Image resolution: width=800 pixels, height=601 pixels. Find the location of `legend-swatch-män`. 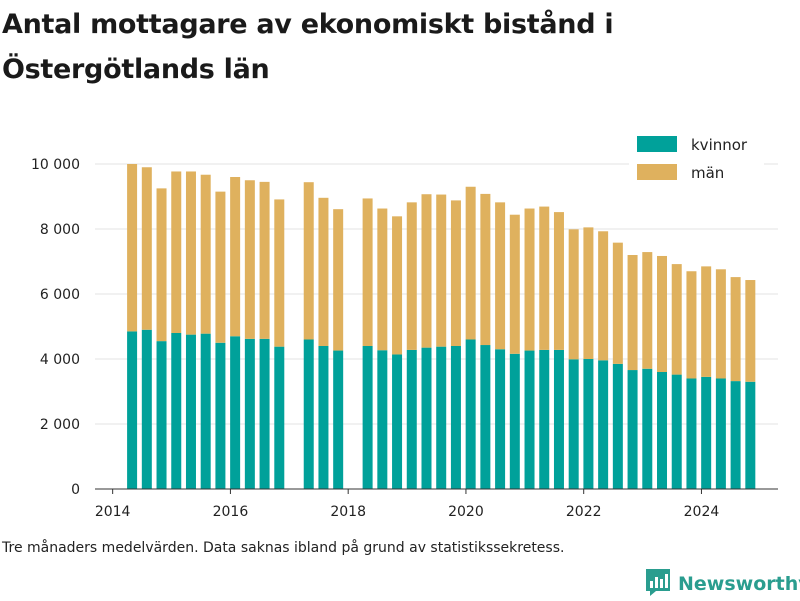

legend-swatch-män is located at coordinates (657, 172).